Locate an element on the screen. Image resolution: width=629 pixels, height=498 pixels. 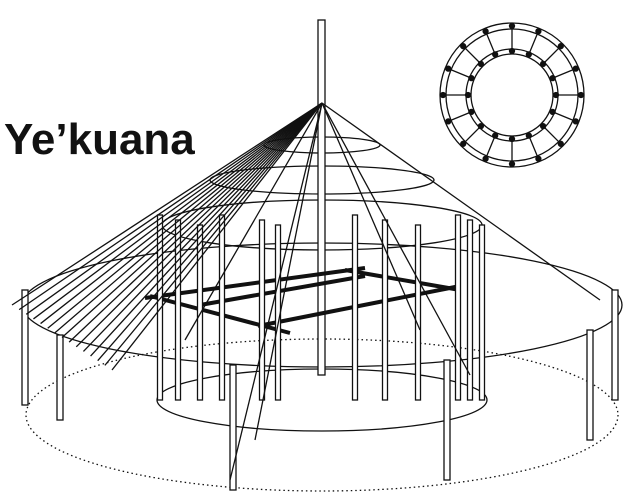
central-pole is located at coordinates (321, 197).